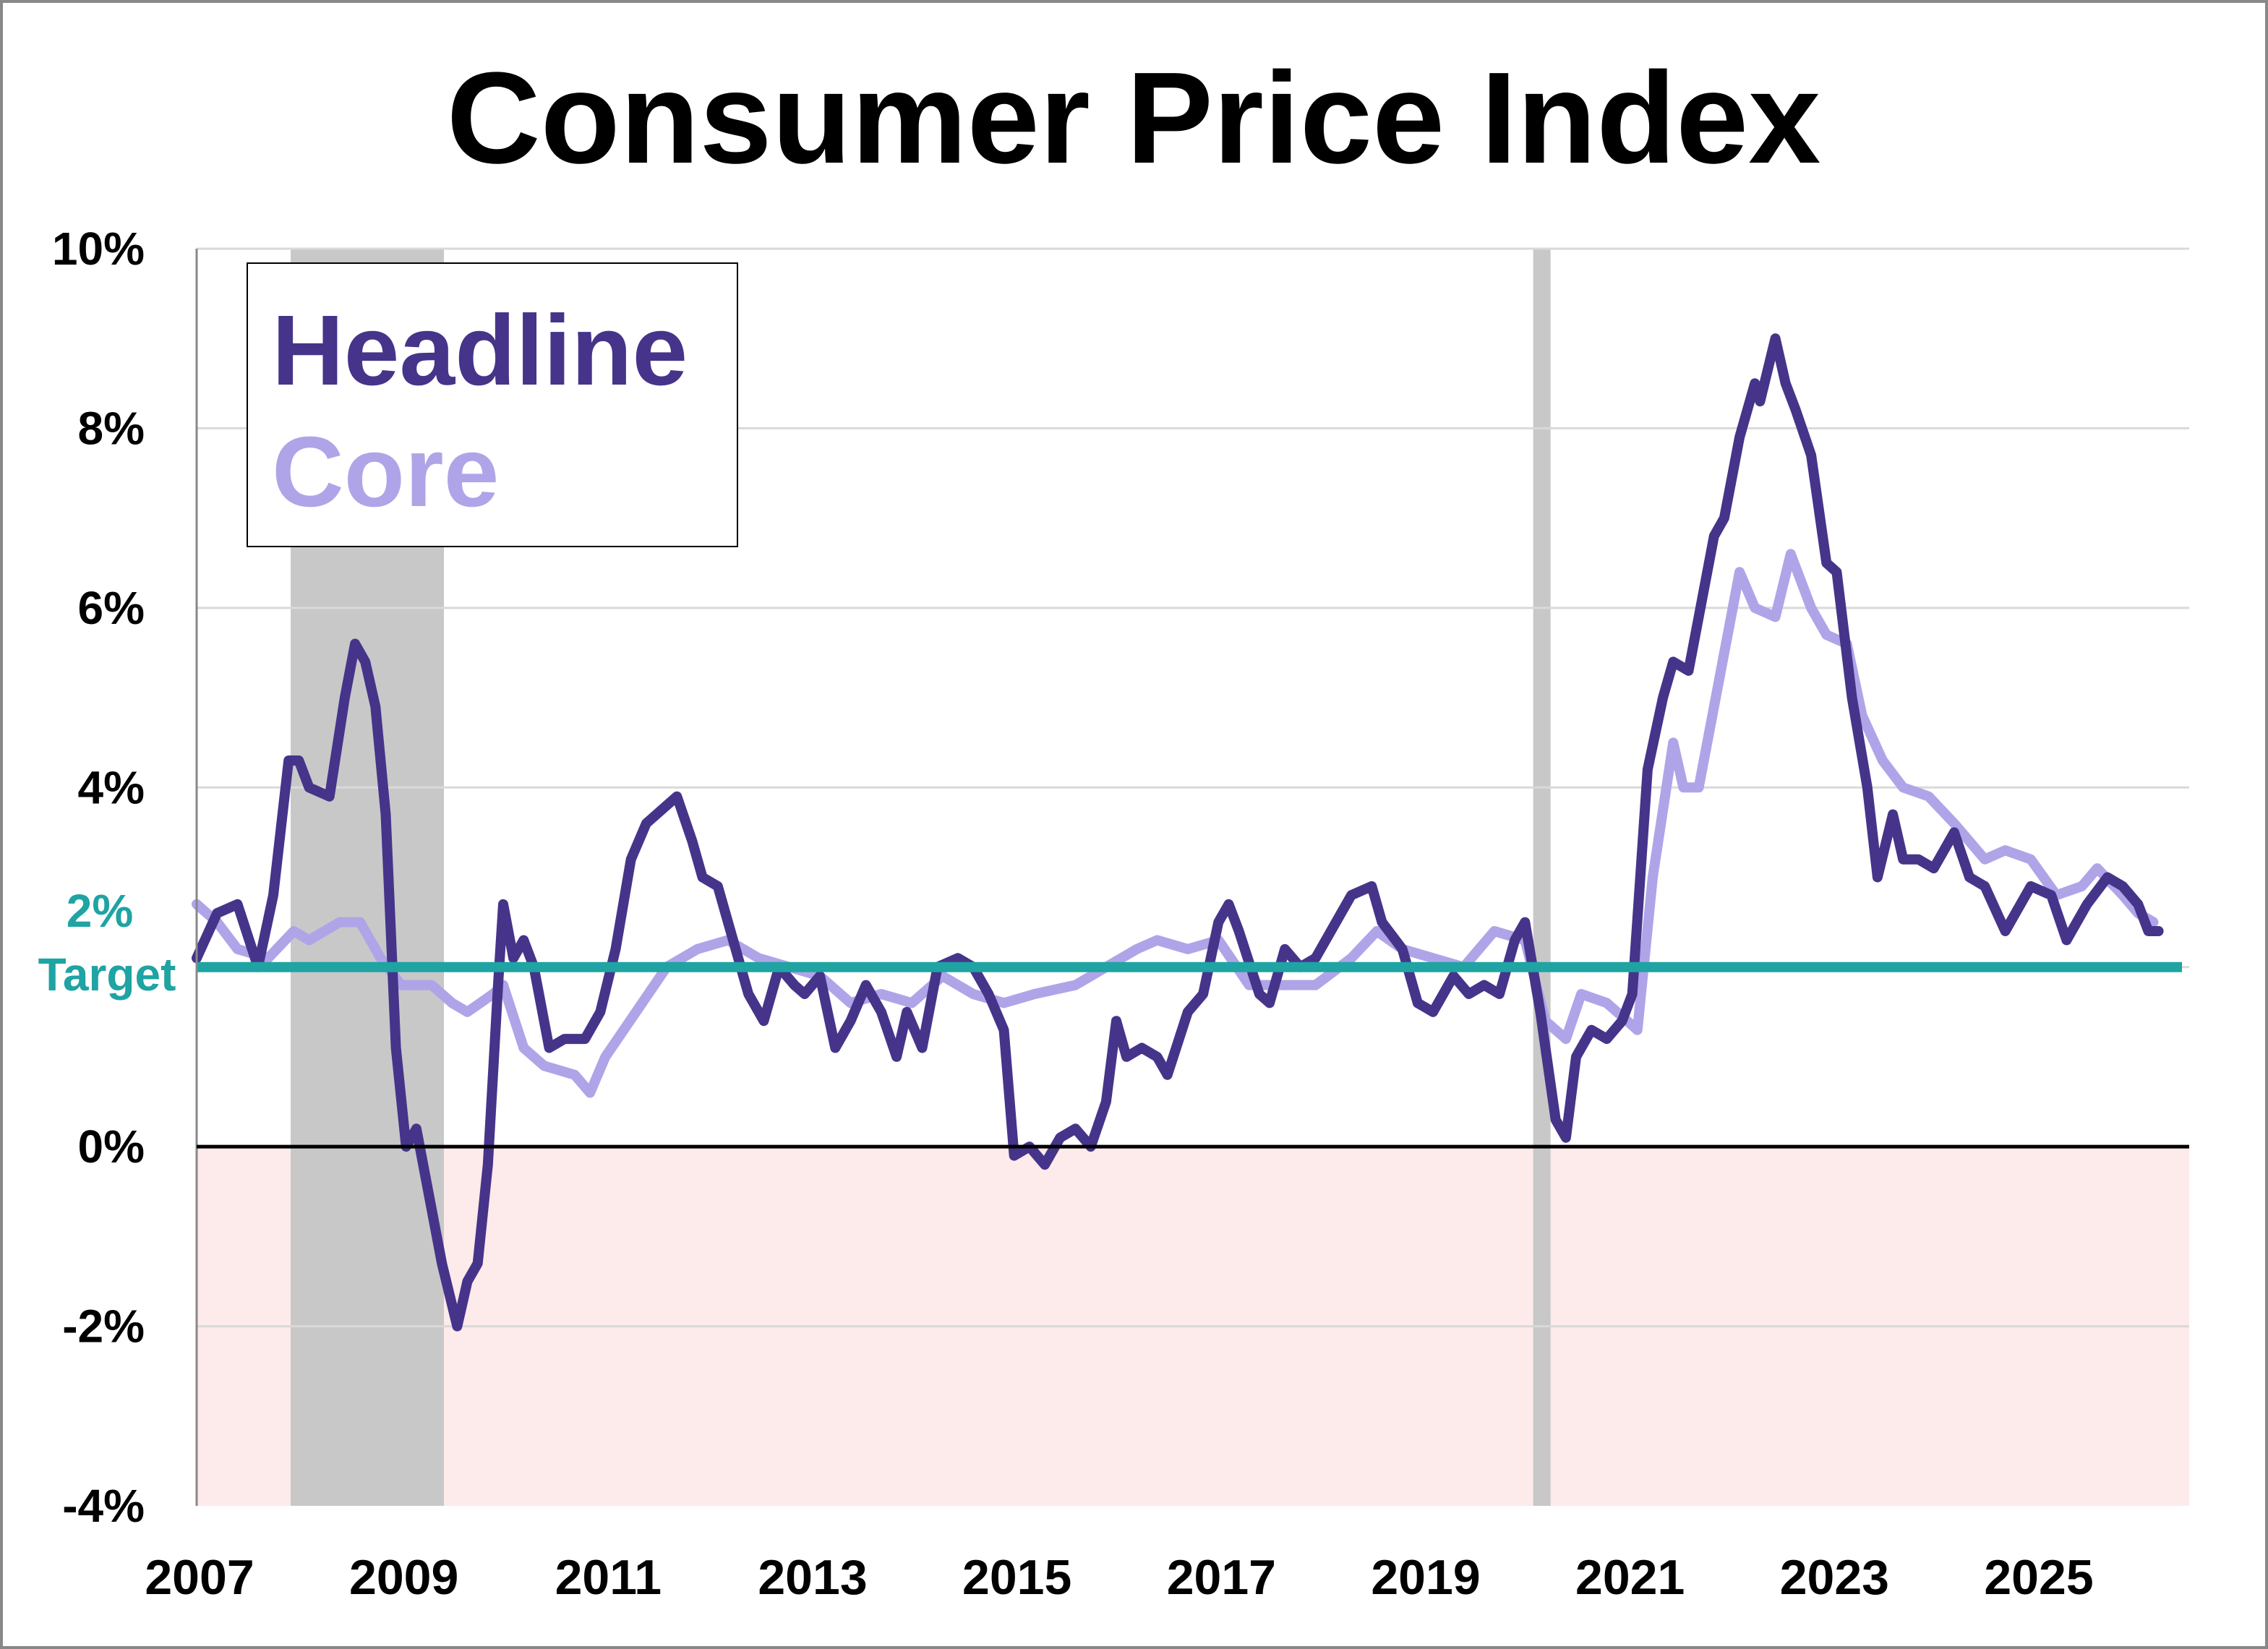  I want to click on legend-core: Core, so click(386, 472).